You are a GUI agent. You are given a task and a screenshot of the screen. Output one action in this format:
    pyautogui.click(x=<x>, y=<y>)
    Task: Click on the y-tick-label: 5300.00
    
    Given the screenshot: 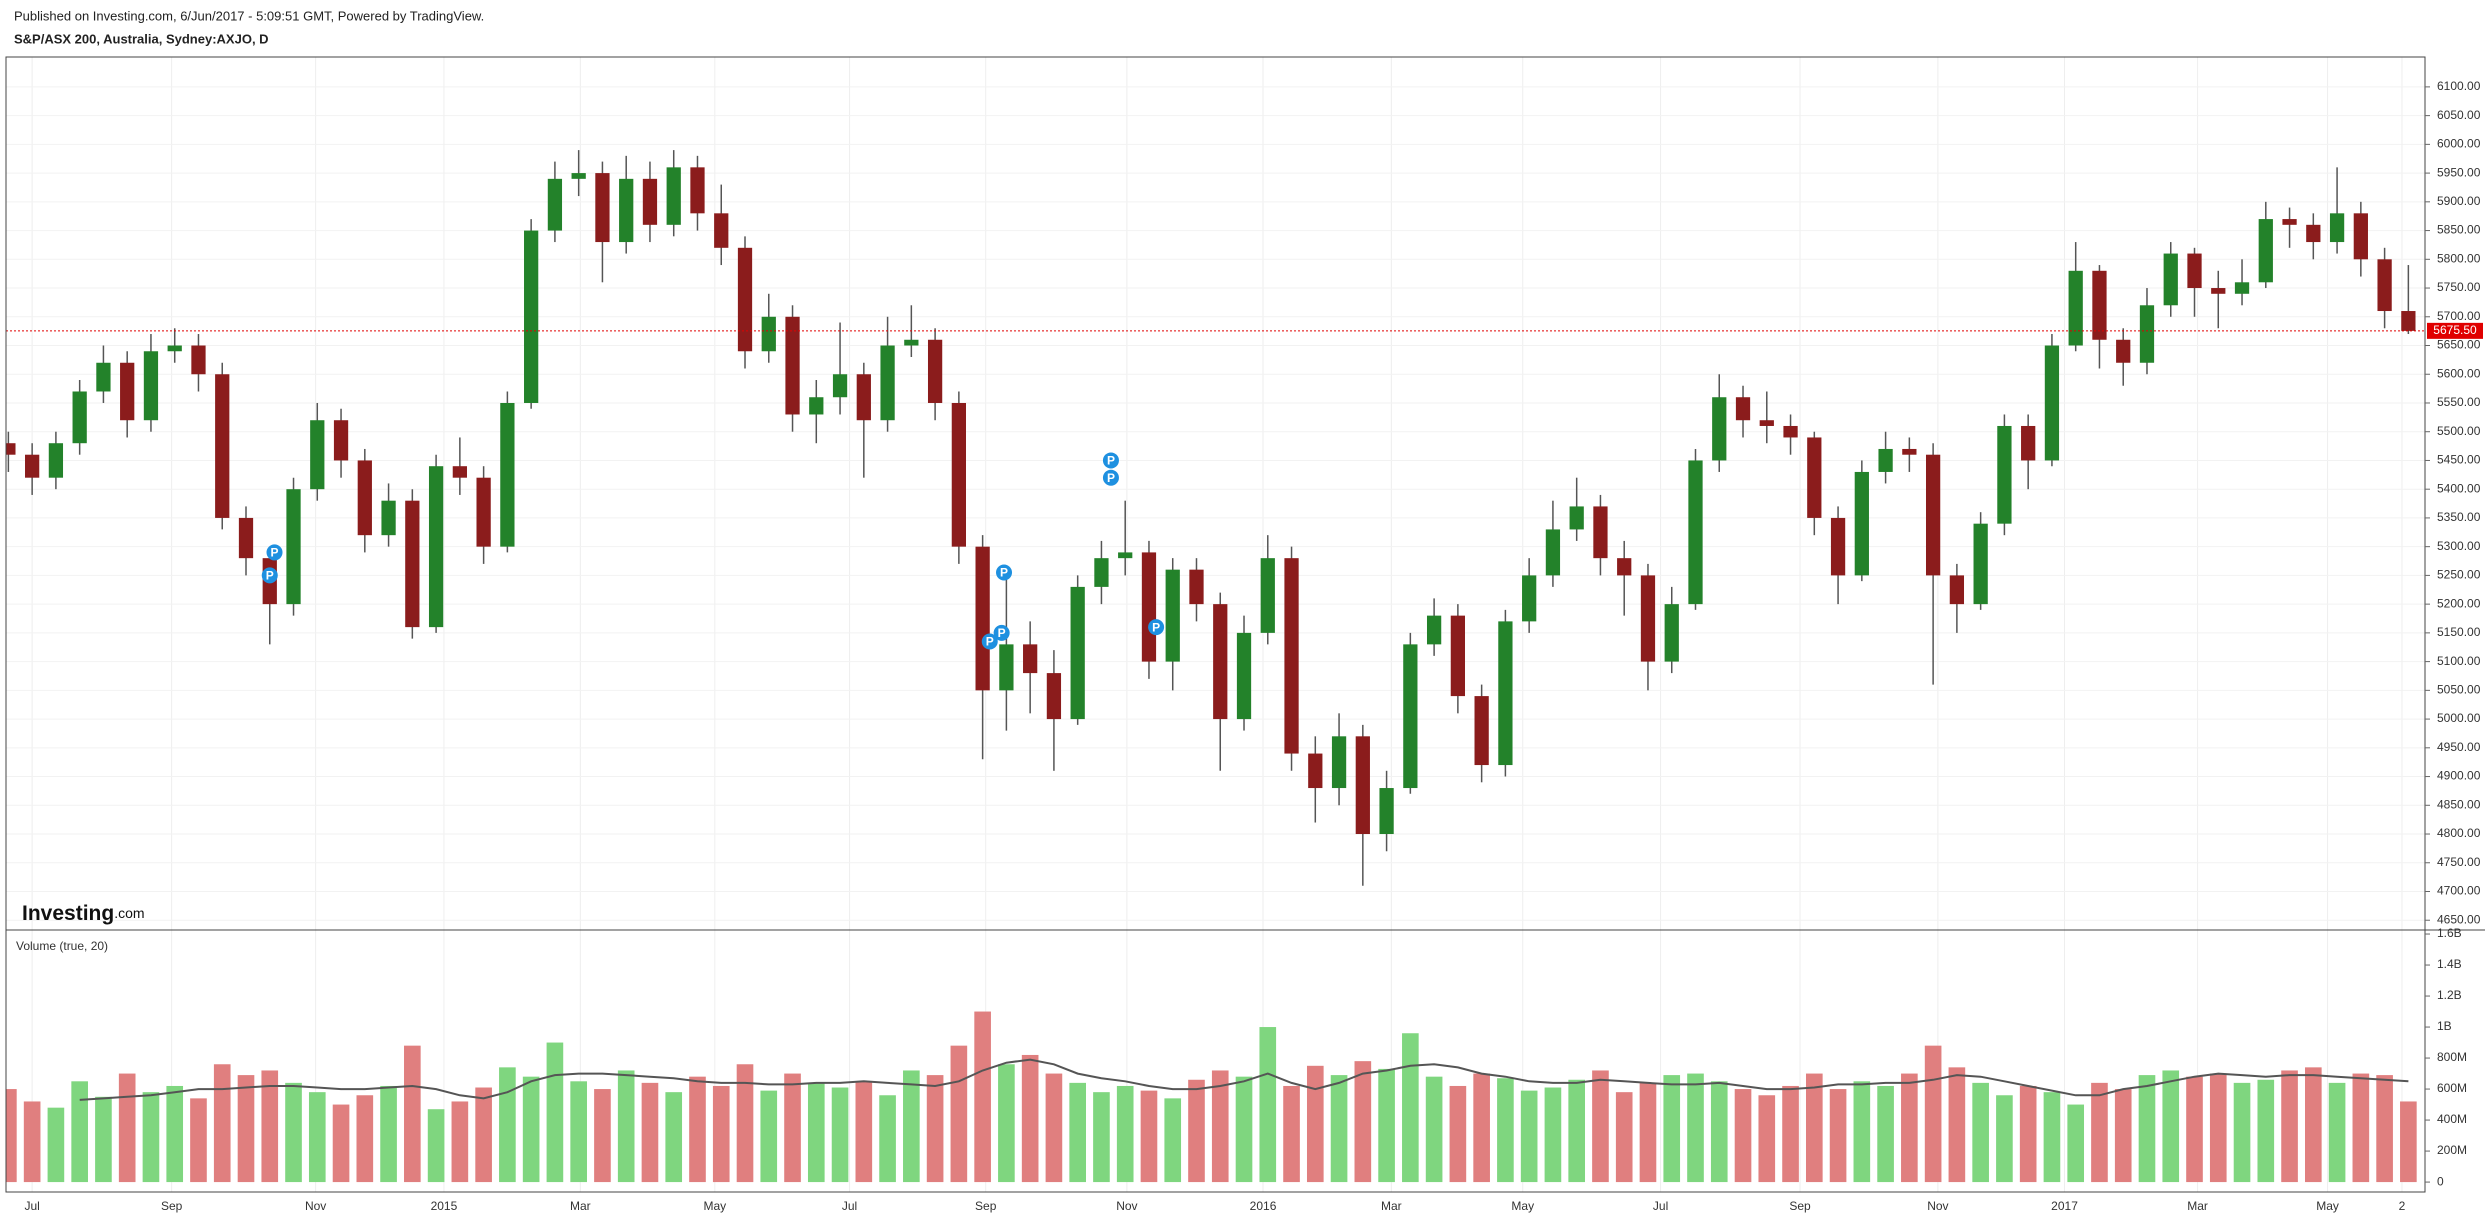 What is the action you would take?
    pyautogui.click(x=2459, y=546)
    